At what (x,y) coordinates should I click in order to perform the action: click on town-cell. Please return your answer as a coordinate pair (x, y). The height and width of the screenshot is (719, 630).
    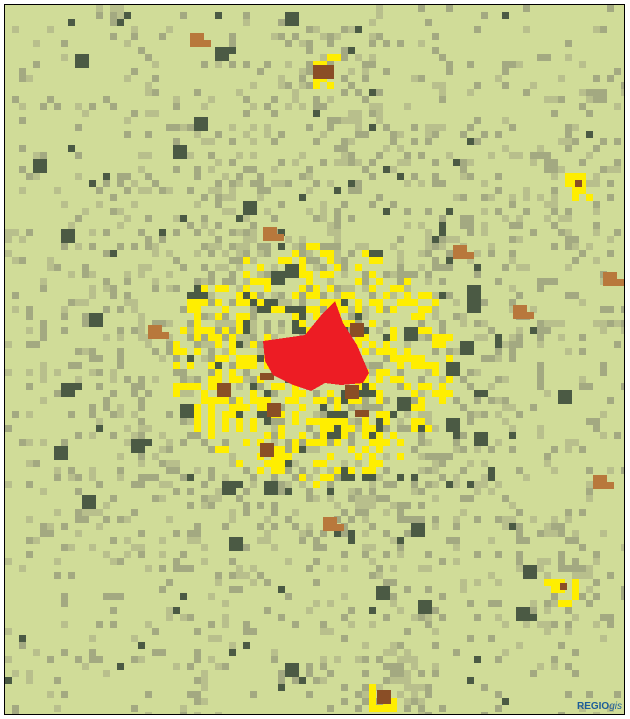
    Looking at the image, I should click on (352, 392).